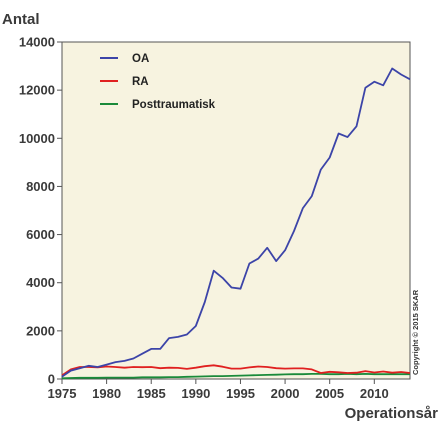 The width and height of the screenshot is (440, 431). I want to click on y-tick-label: 8000, so click(40, 186).